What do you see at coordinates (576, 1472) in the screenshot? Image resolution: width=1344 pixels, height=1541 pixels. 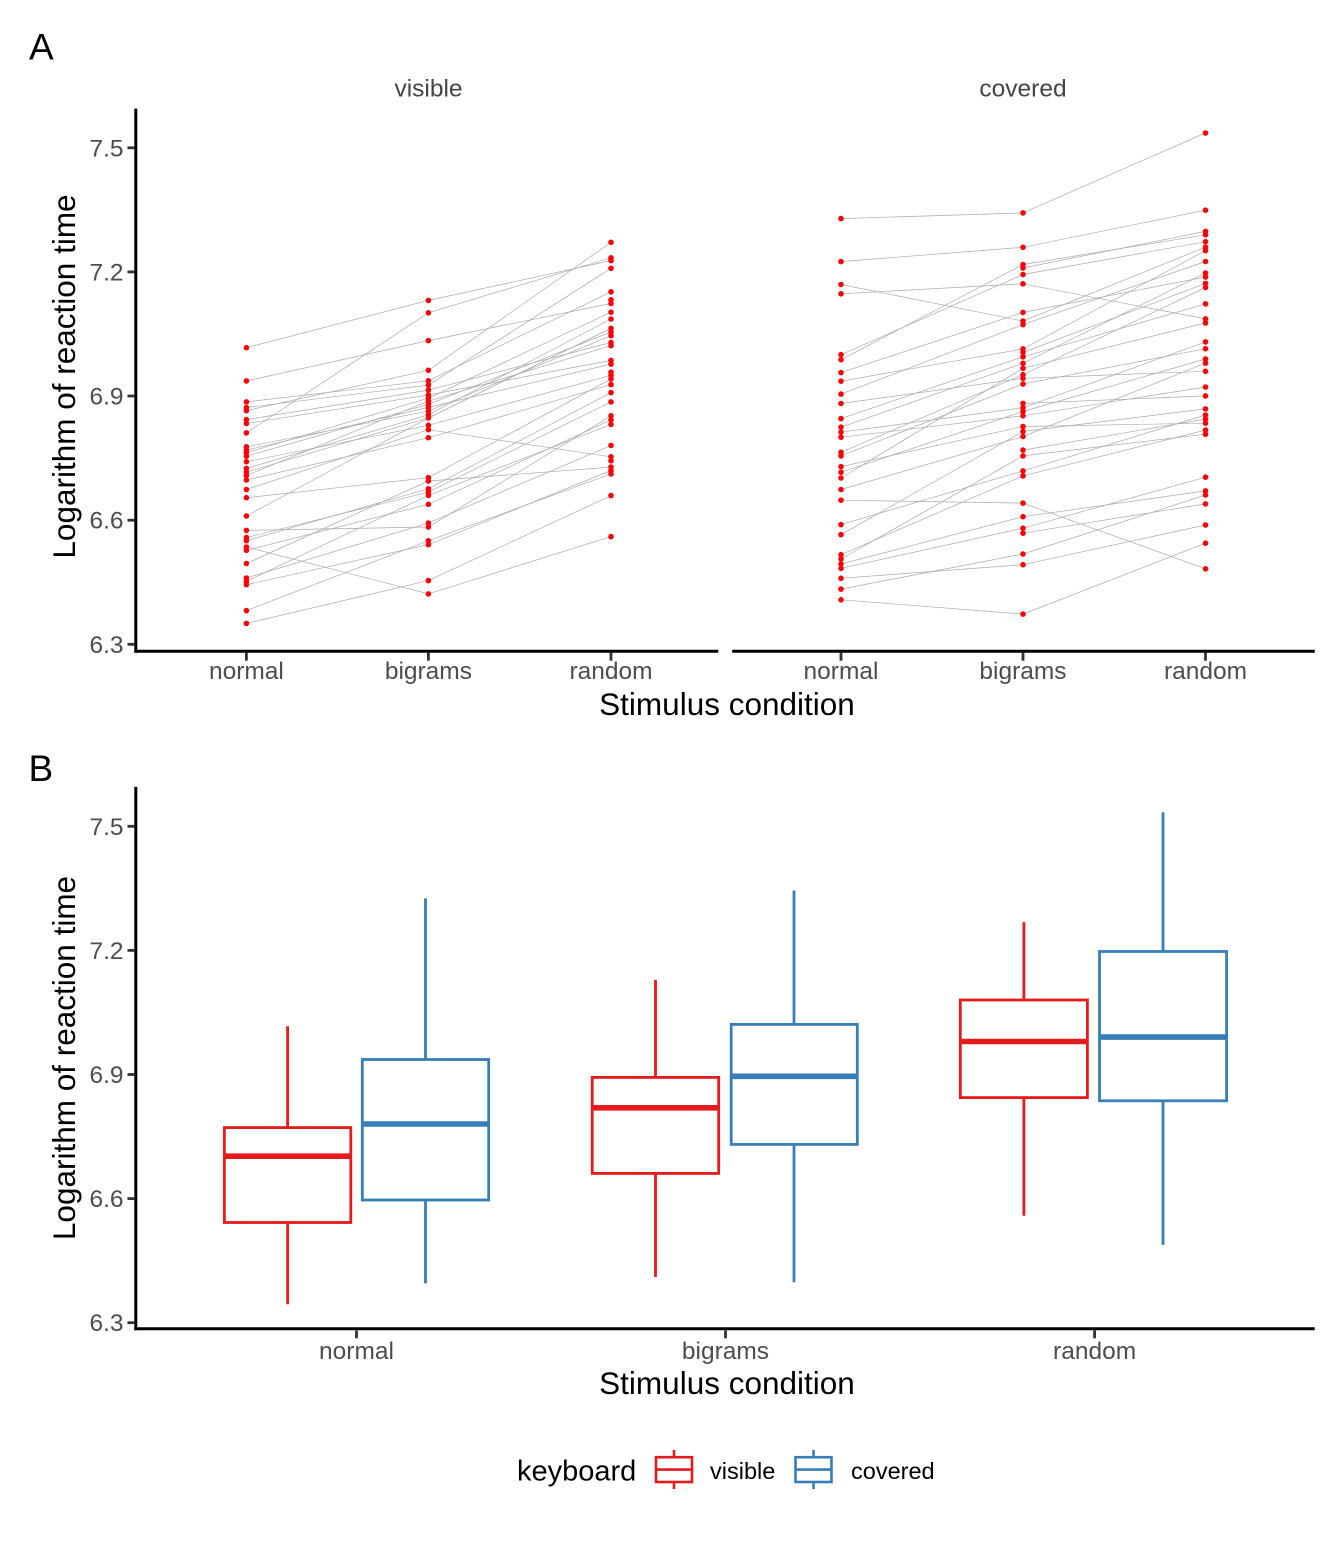 I see `svg-text: keyboard` at bounding box center [576, 1472].